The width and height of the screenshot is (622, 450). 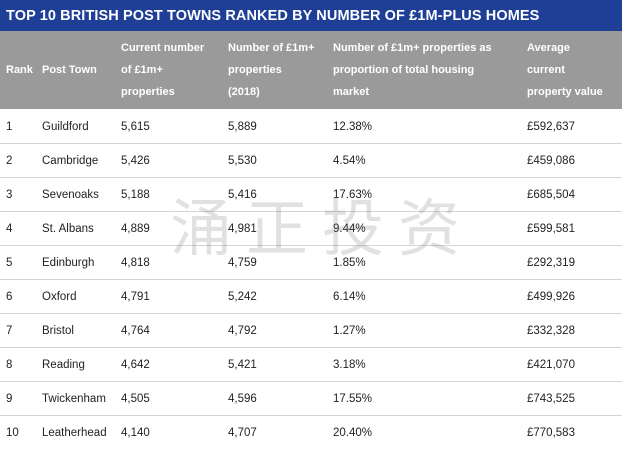 I want to click on header-number-2018: Number of £1m+ properties (2018), so click(x=271, y=70).